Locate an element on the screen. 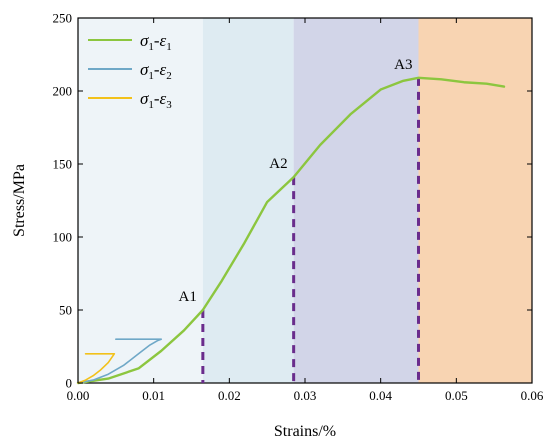  legend: σ1​-ε1​ σ1​-ε2​ σ1​-ε3​ is located at coordinates (130, 71).